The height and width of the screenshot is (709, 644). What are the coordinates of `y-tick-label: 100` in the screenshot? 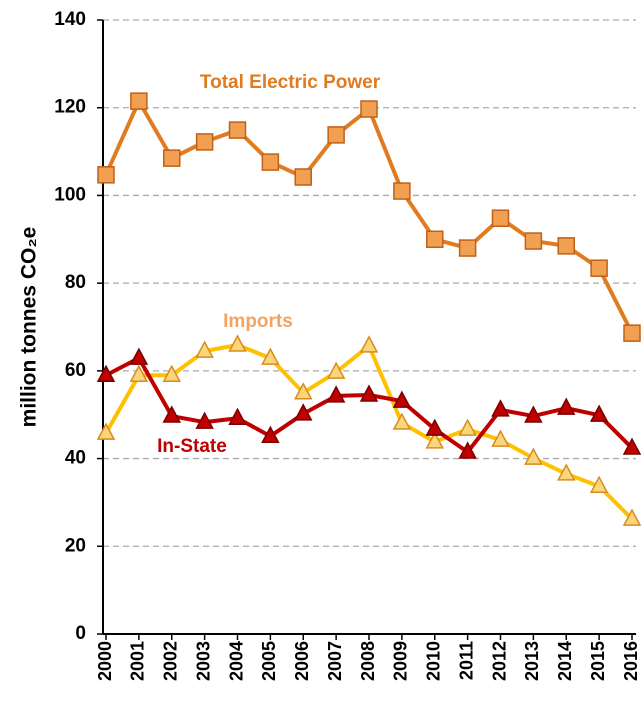 It's located at (70, 194).